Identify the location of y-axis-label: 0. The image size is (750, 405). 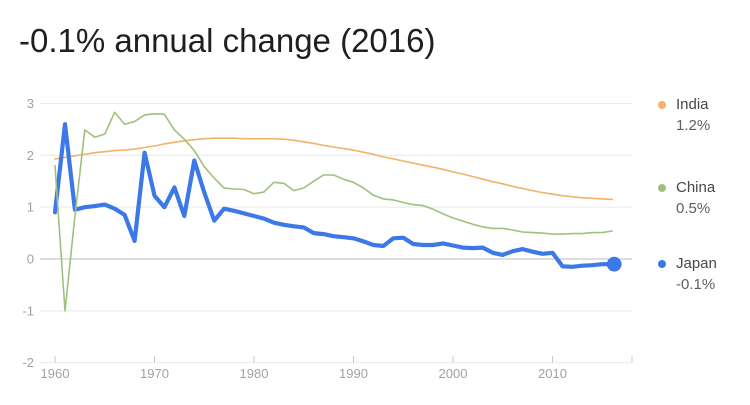
(30, 259).